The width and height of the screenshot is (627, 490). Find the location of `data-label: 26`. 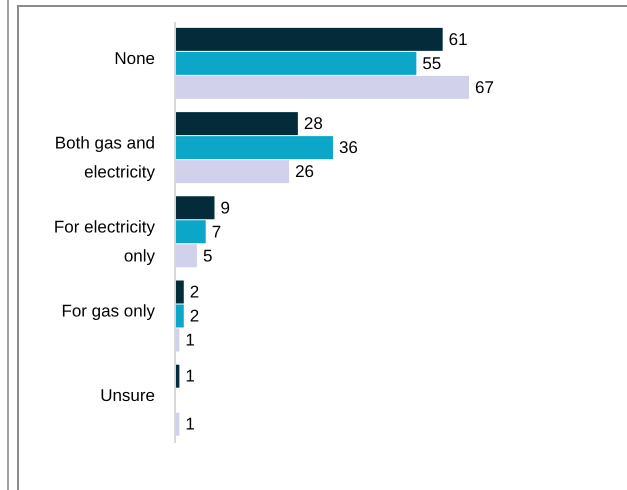

data-label: 26 is located at coordinates (304, 172).